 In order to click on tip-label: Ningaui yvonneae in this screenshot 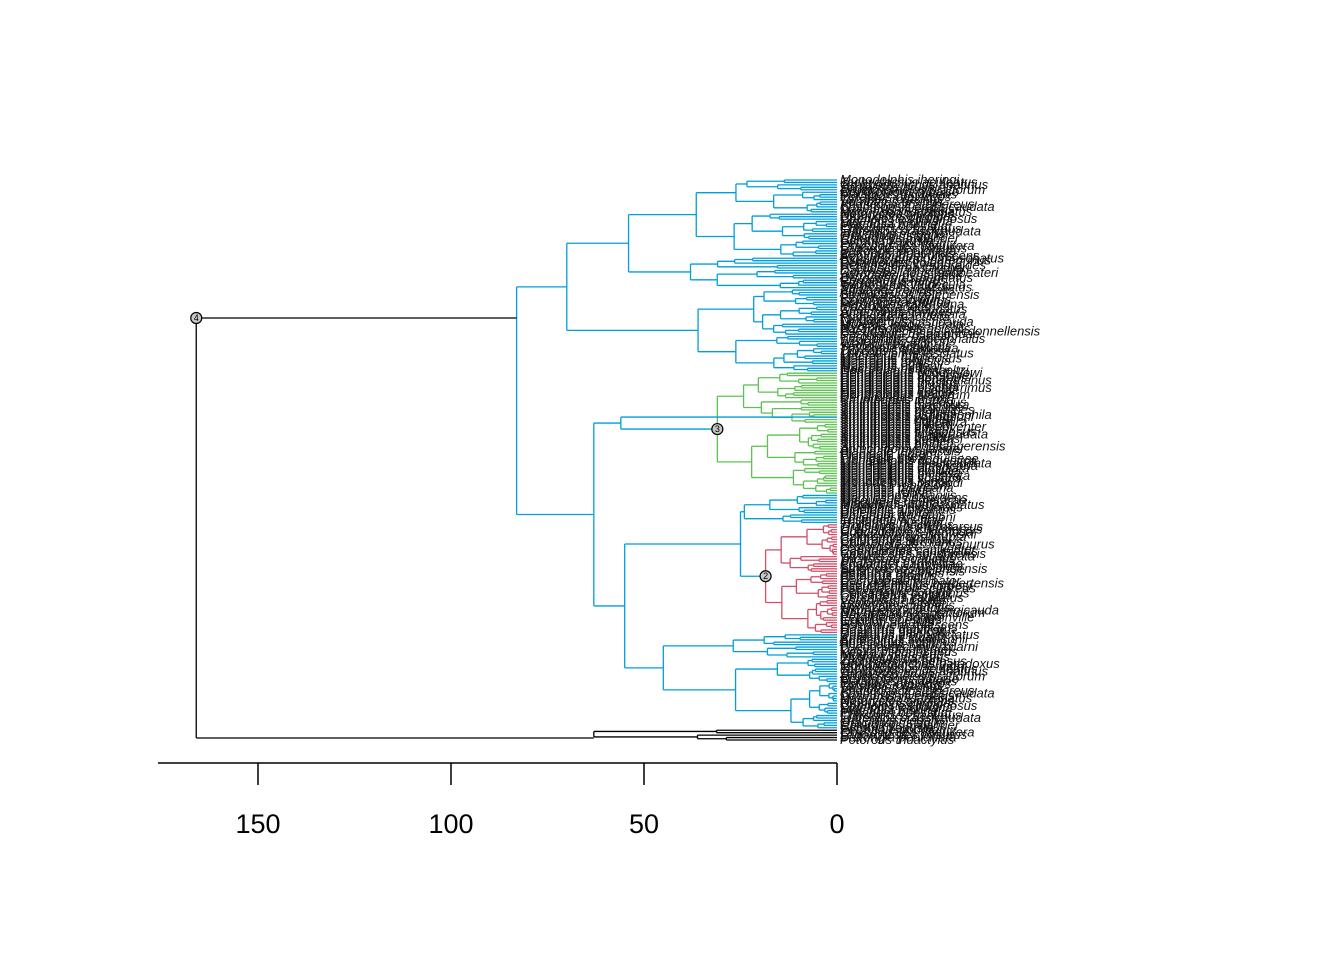, I will do `click(892, 653)`.